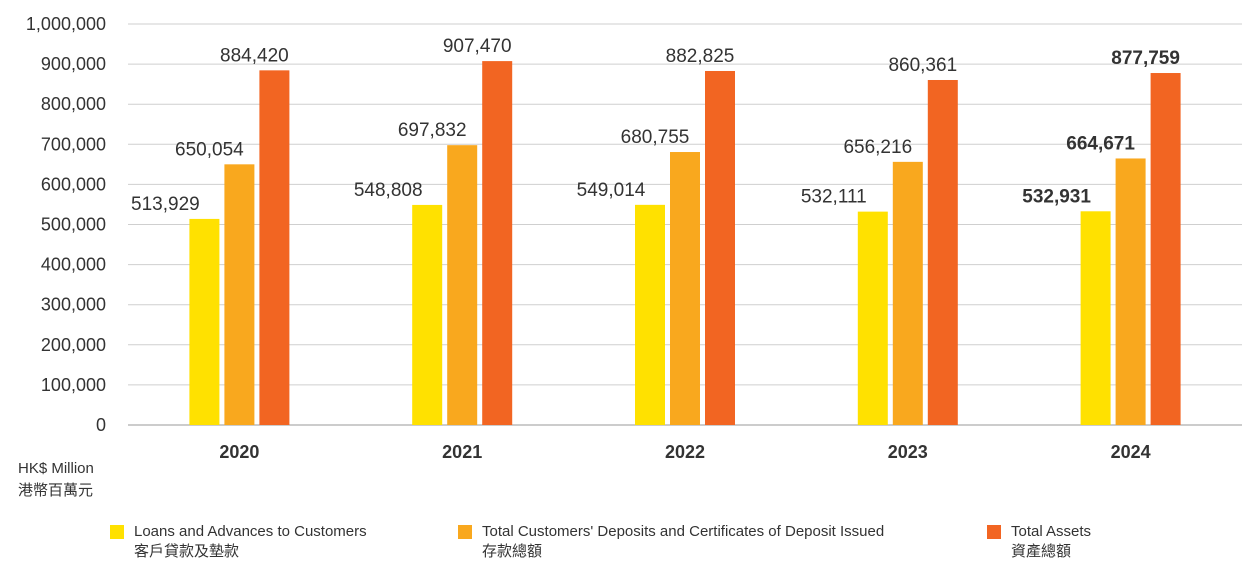 The width and height of the screenshot is (1248, 566). I want to click on legend-item-loans: Loans and Advances to Customers 客戶貸款及墊款, so click(238, 542).